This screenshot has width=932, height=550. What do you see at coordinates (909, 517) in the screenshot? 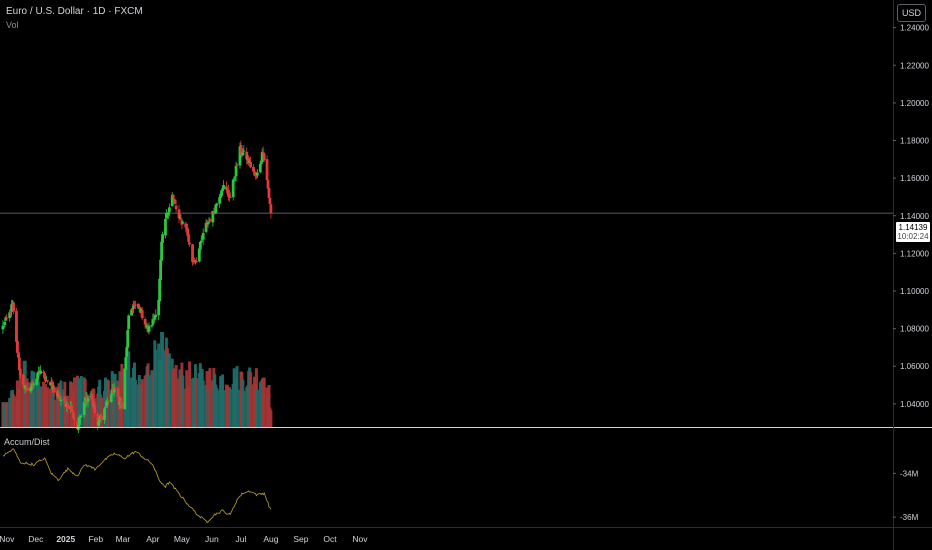
I see `ad-tick-label: -36M` at bounding box center [909, 517].